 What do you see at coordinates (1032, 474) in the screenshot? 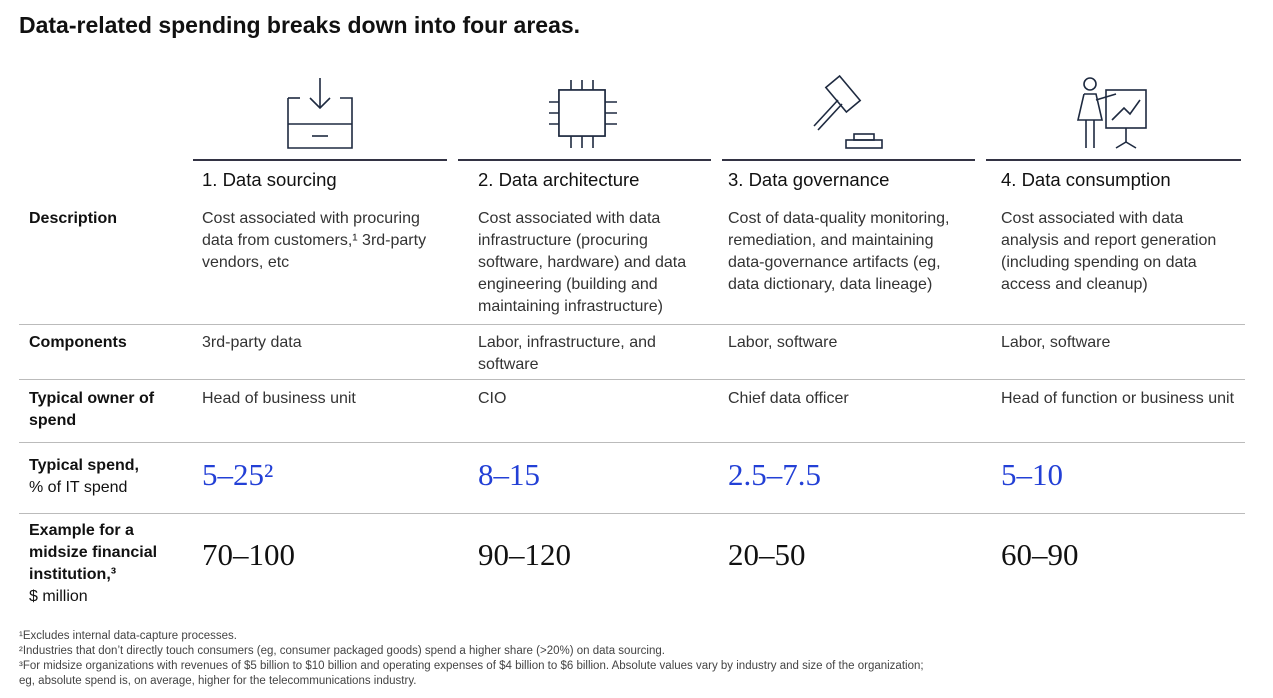
I see `cell: 5–10` at bounding box center [1032, 474].